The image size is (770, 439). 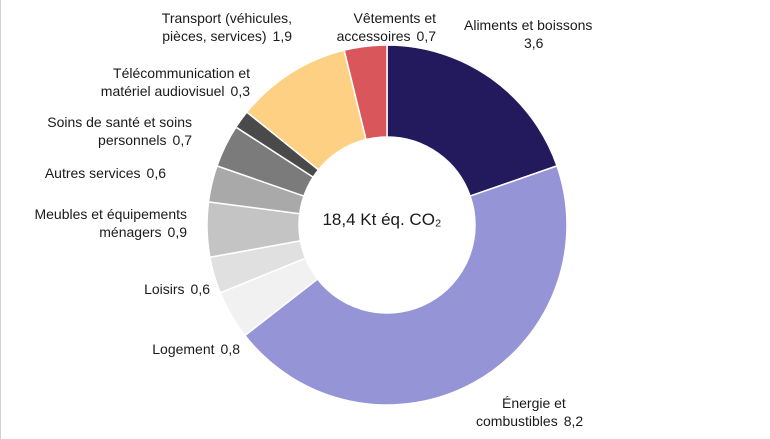 What do you see at coordinates (382, 219) in the screenshot?
I see `center-total-label: 18,4 Kt éq. CO₂` at bounding box center [382, 219].